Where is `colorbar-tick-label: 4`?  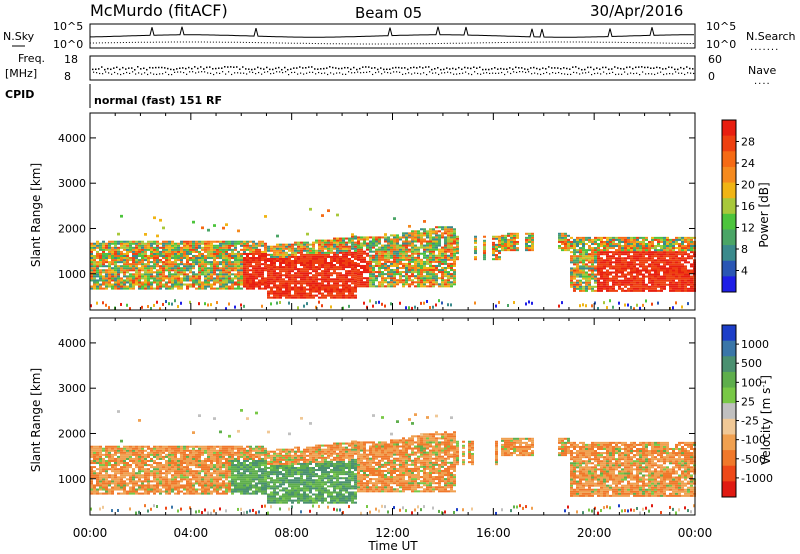
colorbar-tick-label: 4 is located at coordinates (744, 271).